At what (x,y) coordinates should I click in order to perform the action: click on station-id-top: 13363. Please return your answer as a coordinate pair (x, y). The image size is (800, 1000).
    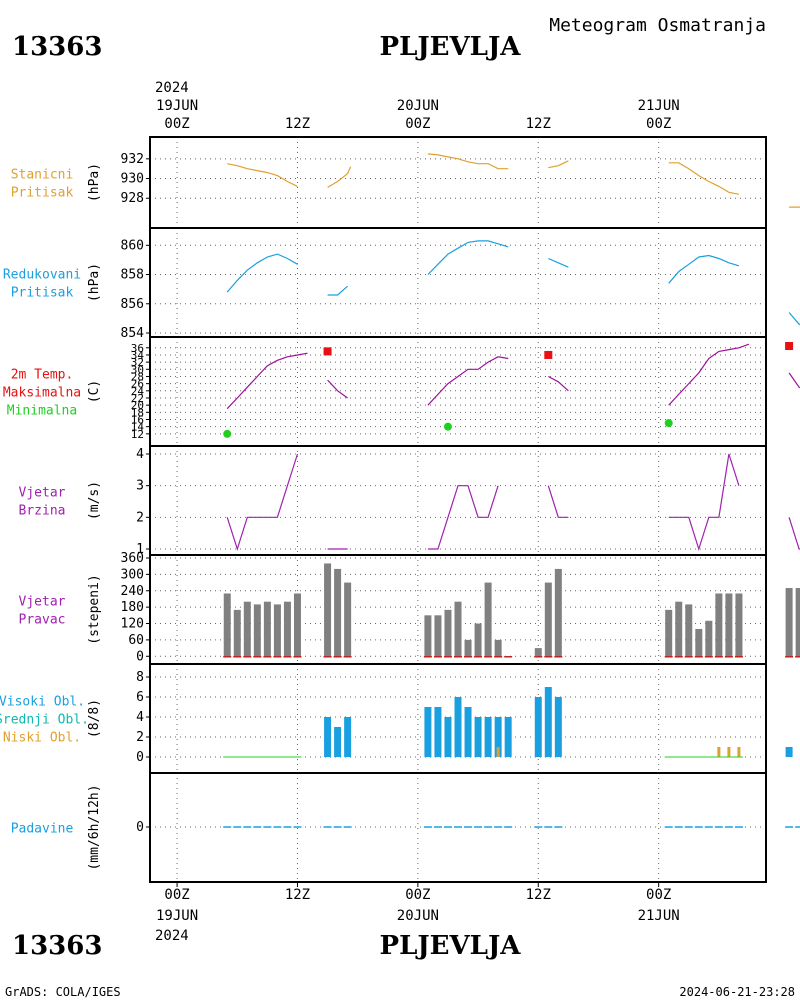
    Looking at the image, I should click on (57, 47).